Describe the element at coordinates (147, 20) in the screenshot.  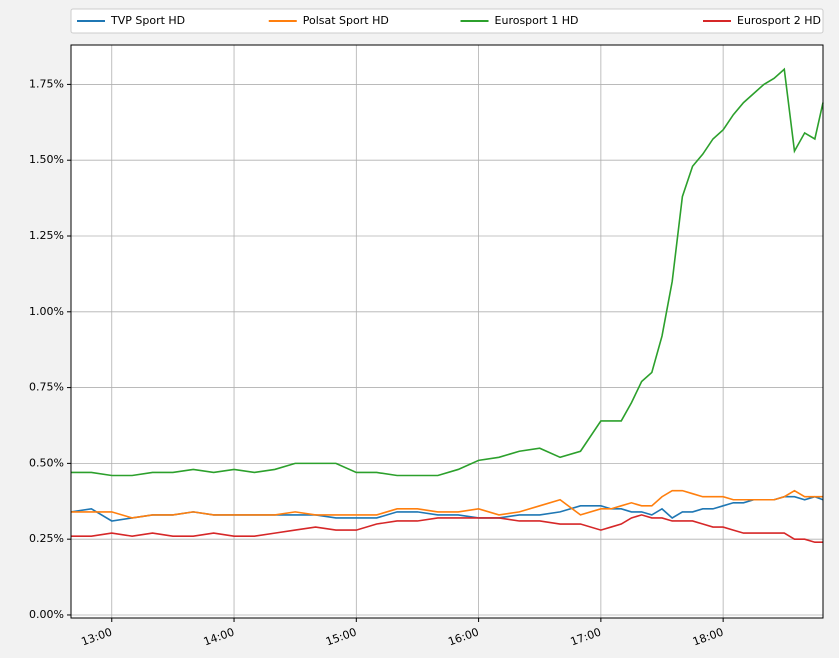
I see `legend-label: TVP Sport HD` at that location.